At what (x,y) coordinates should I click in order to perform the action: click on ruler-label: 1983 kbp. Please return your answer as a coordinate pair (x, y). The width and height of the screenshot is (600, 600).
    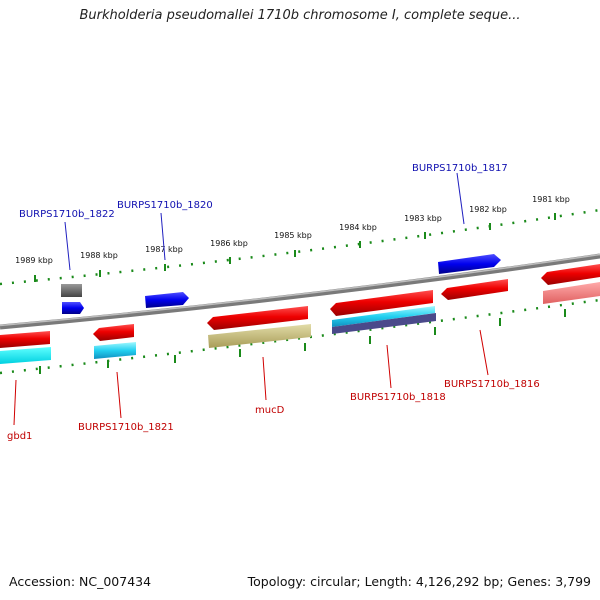
    Looking at the image, I should click on (423, 218).